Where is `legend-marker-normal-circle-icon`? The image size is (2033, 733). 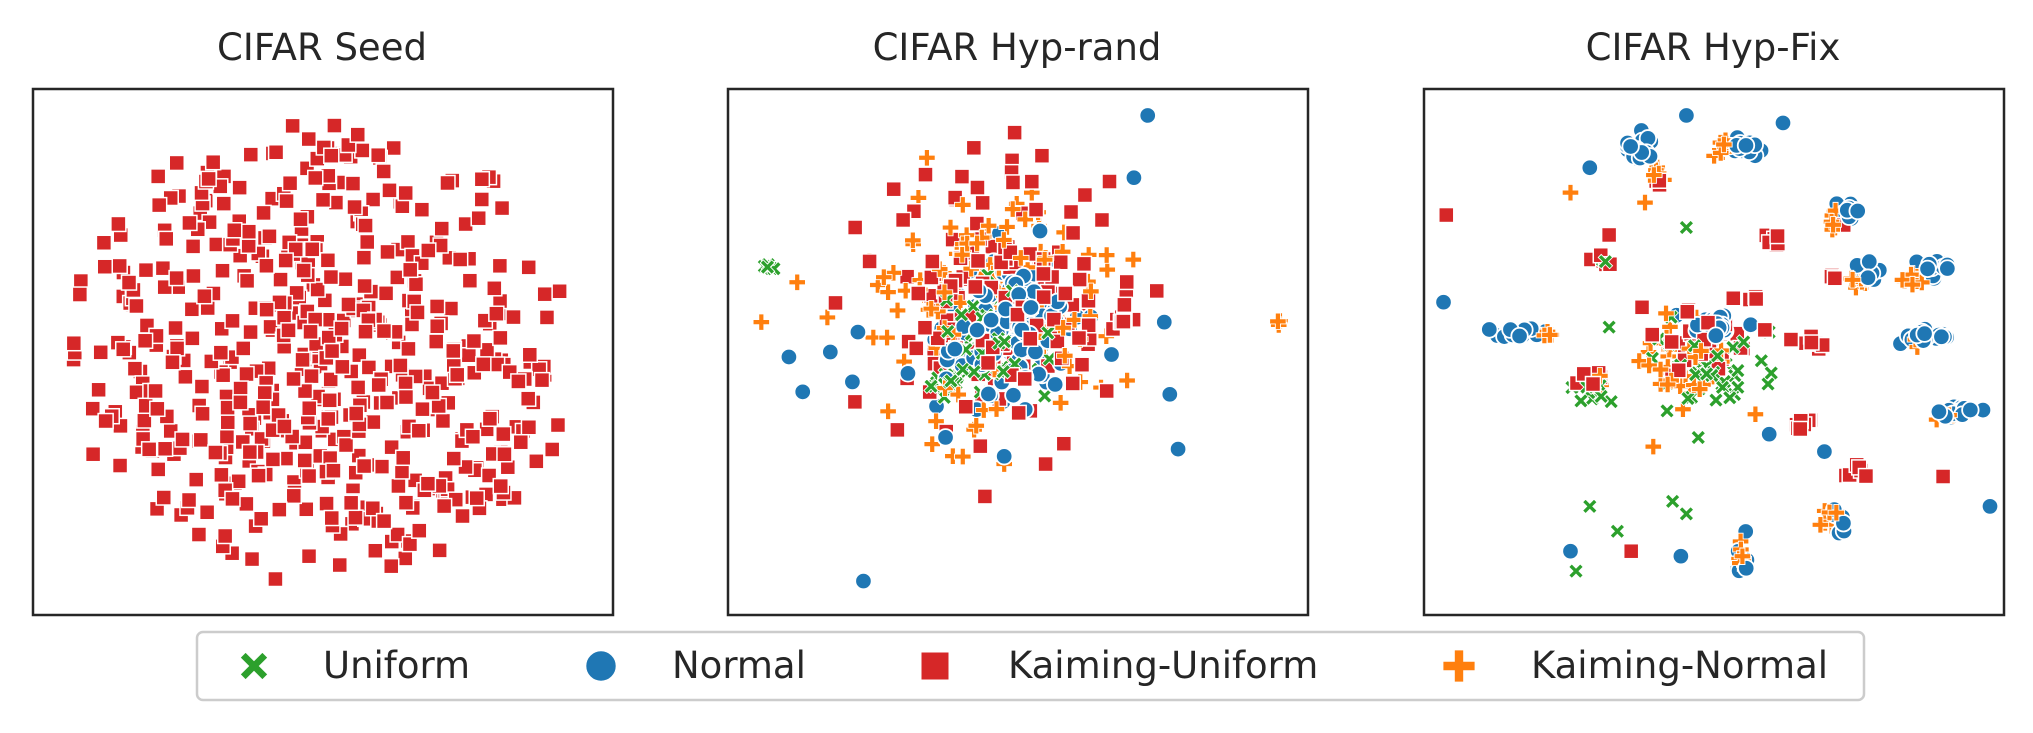
legend-marker-normal-circle-icon is located at coordinates (601, 666).